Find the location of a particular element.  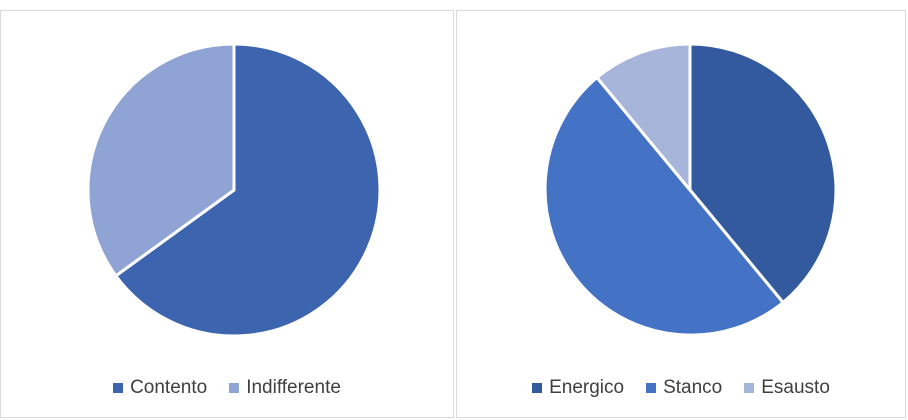

legend-mood: Contento Indifferente is located at coordinates (227, 388).